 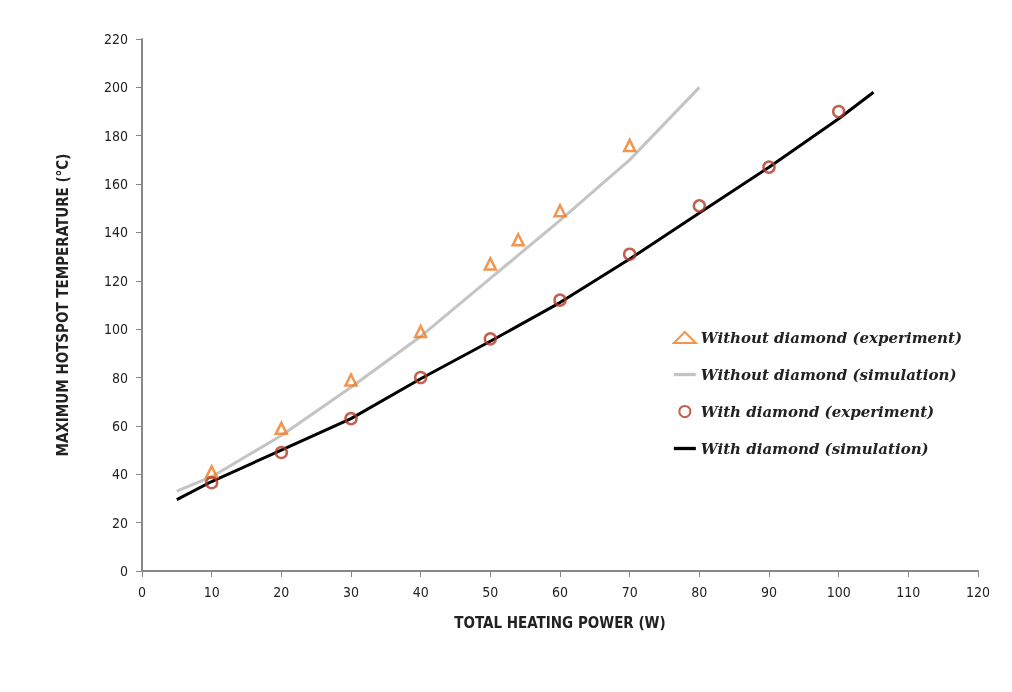 I want to click on x-tick-label: 0, so click(x=142, y=592).